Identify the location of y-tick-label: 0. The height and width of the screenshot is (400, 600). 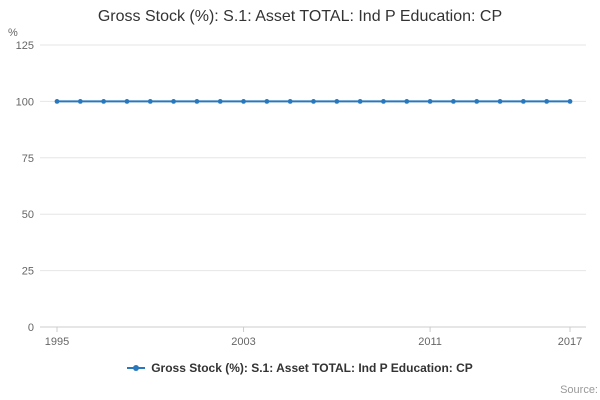
(31, 328).